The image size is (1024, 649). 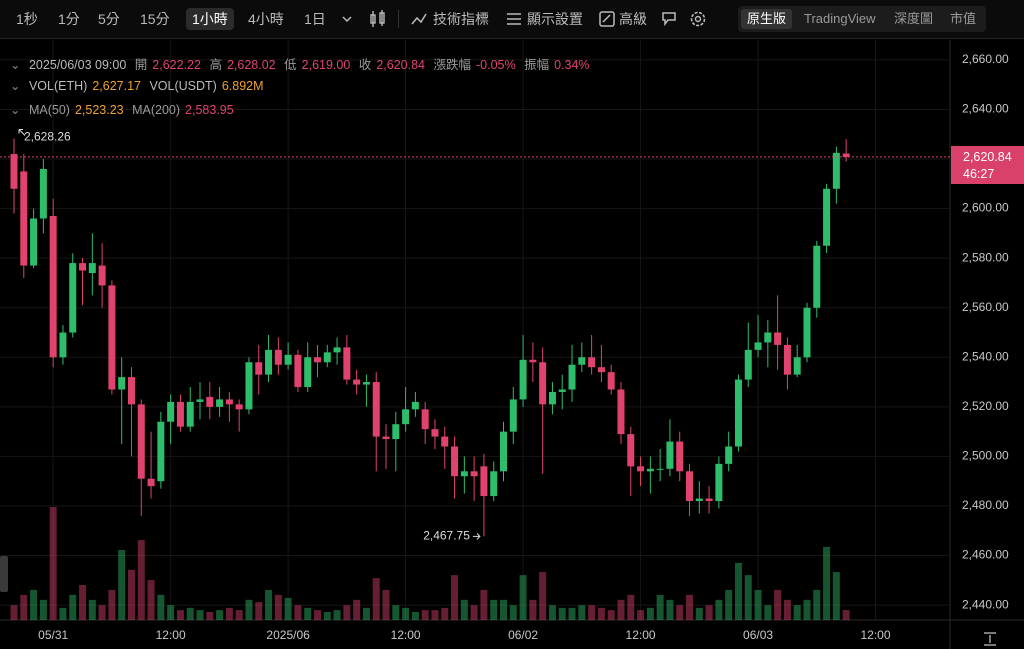 I want to click on y-tick-label: 2,500.00, so click(x=985, y=456).